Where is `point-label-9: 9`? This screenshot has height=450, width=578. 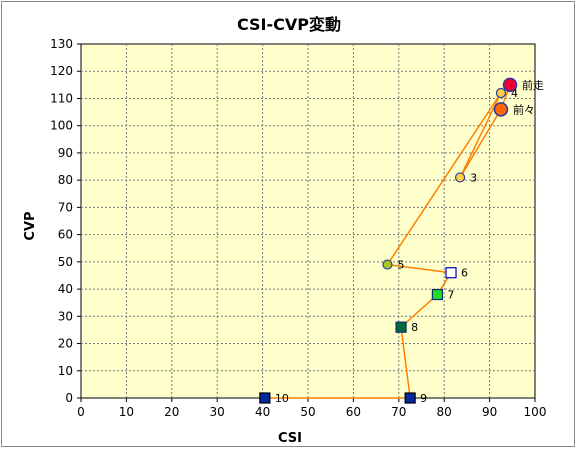
point-label-9: 9 is located at coordinates (423, 398).